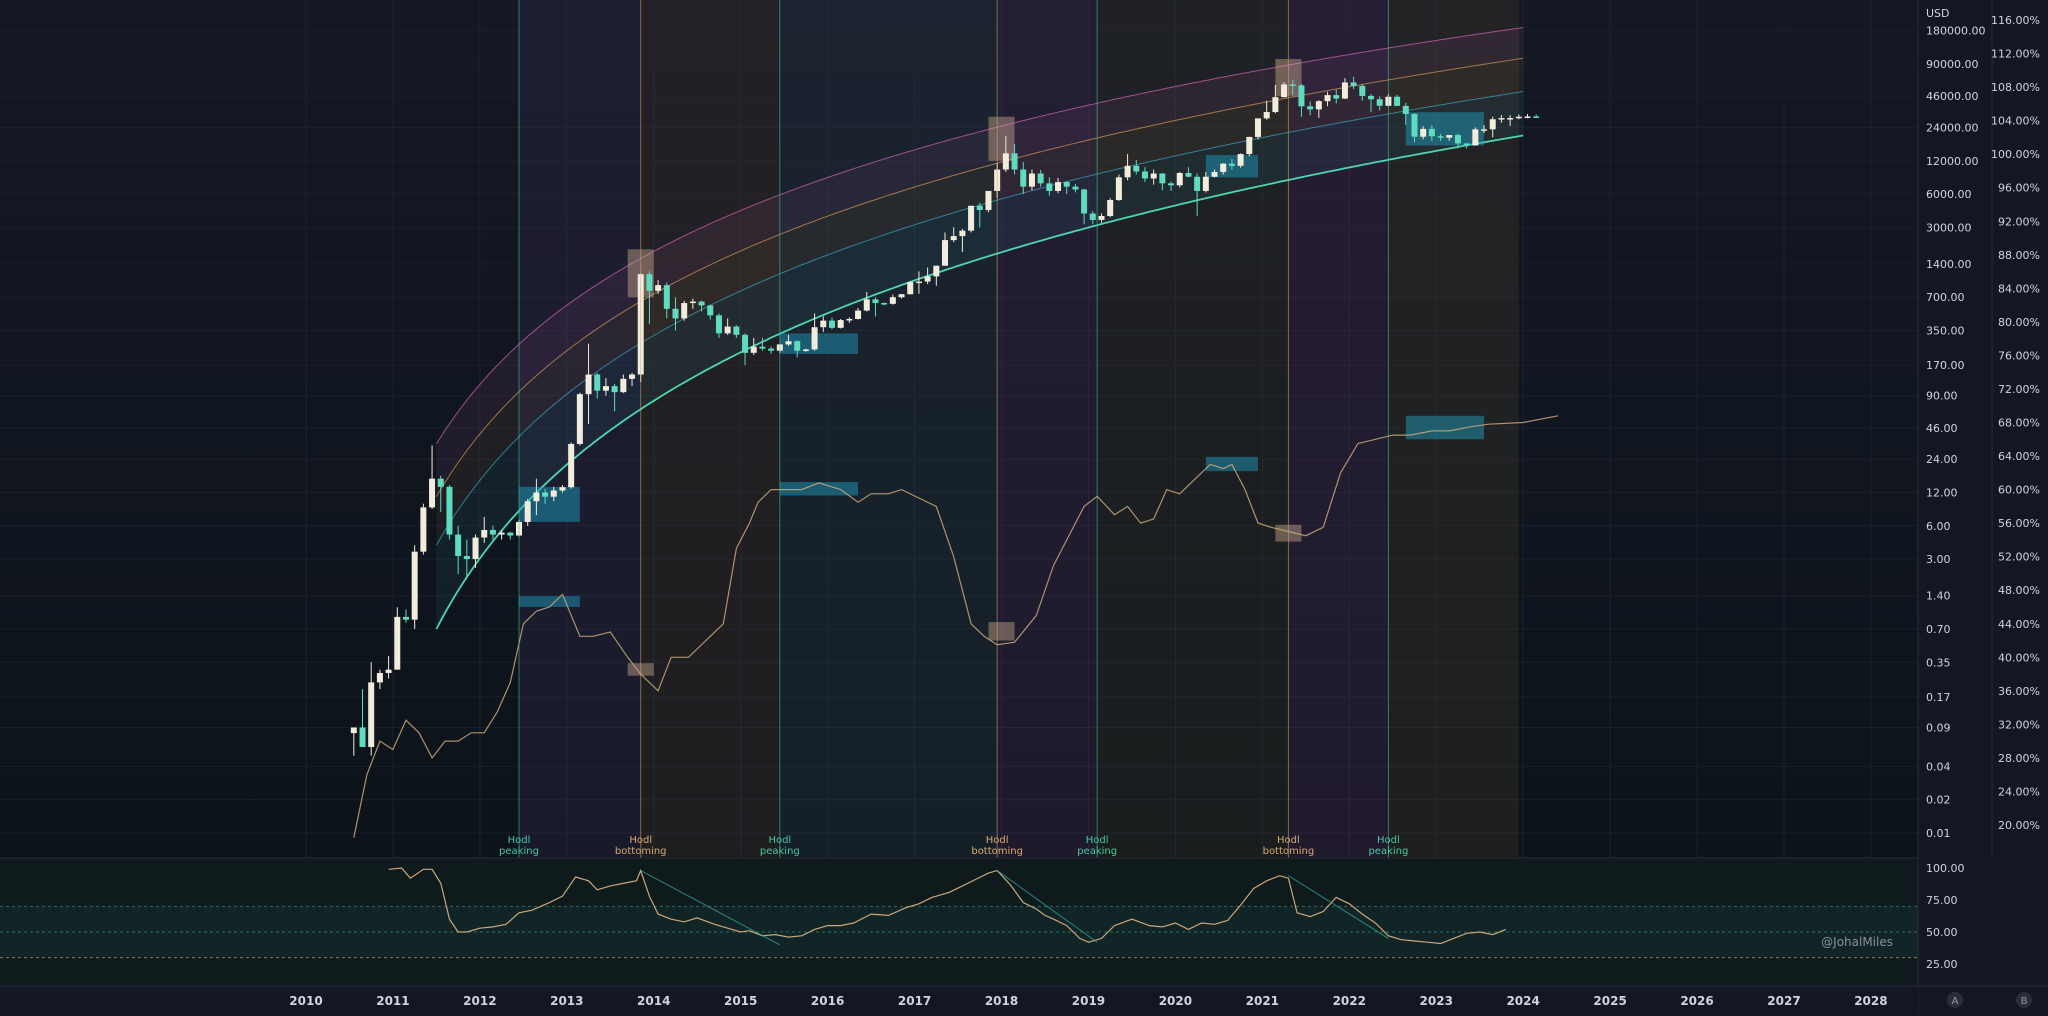 The width and height of the screenshot is (2048, 1016). What do you see at coordinates (1175, 1001) in the screenshot?
I see `time-tick-label: 2020` at bounding box center [1175, 1001].